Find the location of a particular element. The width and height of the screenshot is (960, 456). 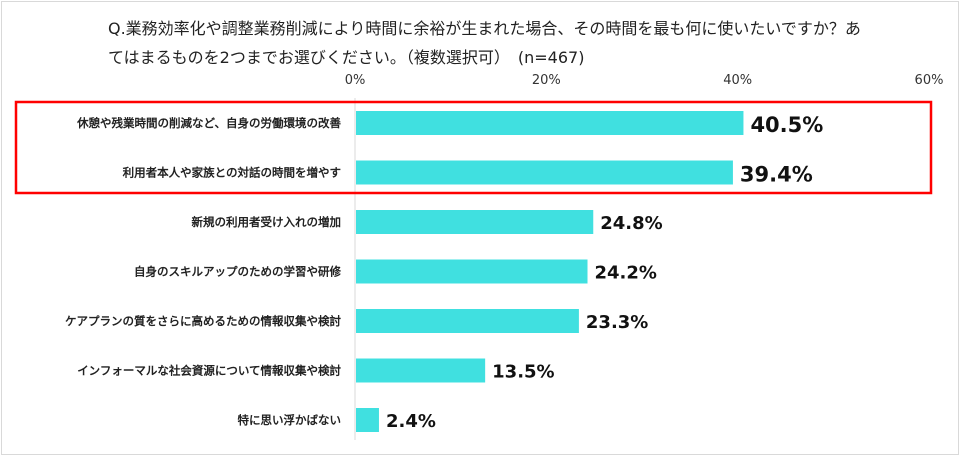

category-label: 新規の利用者受け入れの増加 is located at coordinates (267, 222).